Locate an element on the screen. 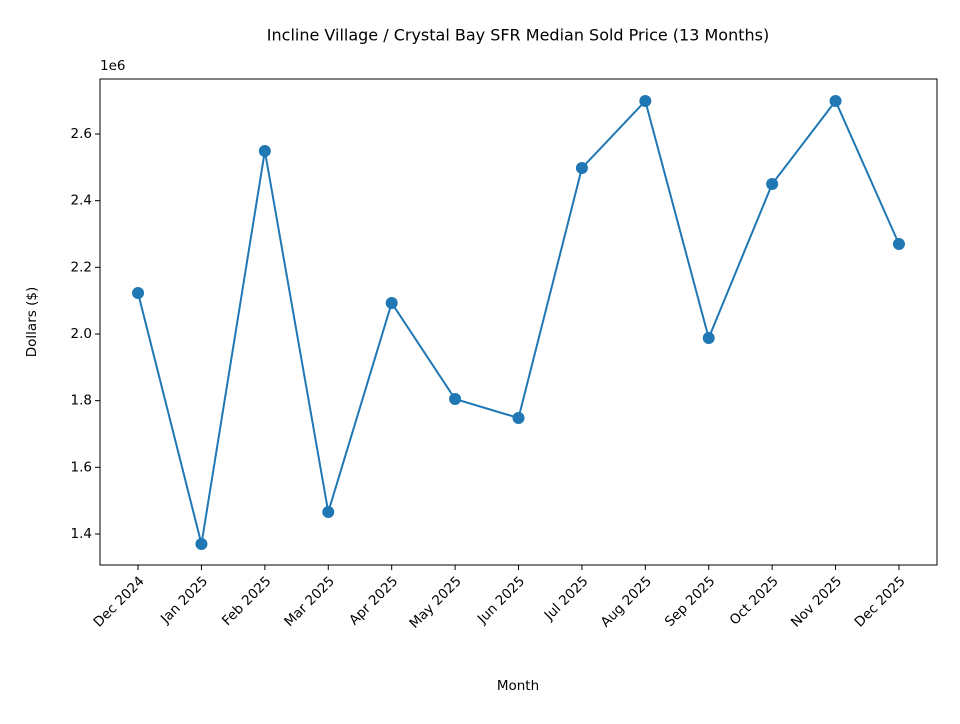  x-axis-label: Month is located at coordinates (518, 686).